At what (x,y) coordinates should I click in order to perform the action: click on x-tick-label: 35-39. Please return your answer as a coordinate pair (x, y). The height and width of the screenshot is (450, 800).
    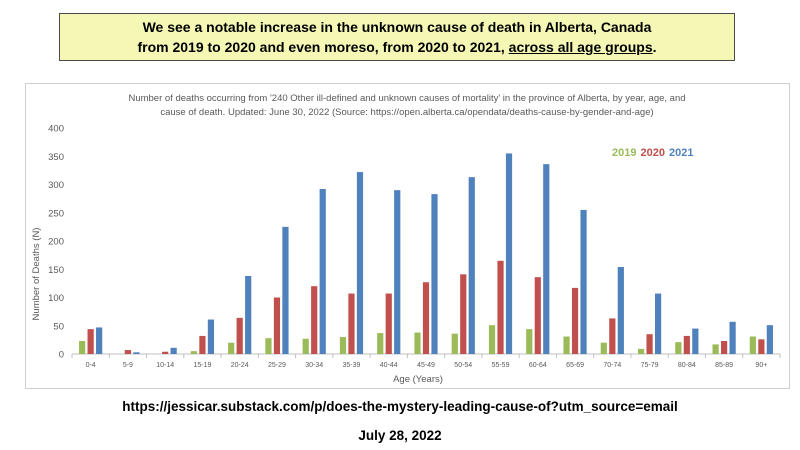
    Looking at the image, I should click on (352, 365).